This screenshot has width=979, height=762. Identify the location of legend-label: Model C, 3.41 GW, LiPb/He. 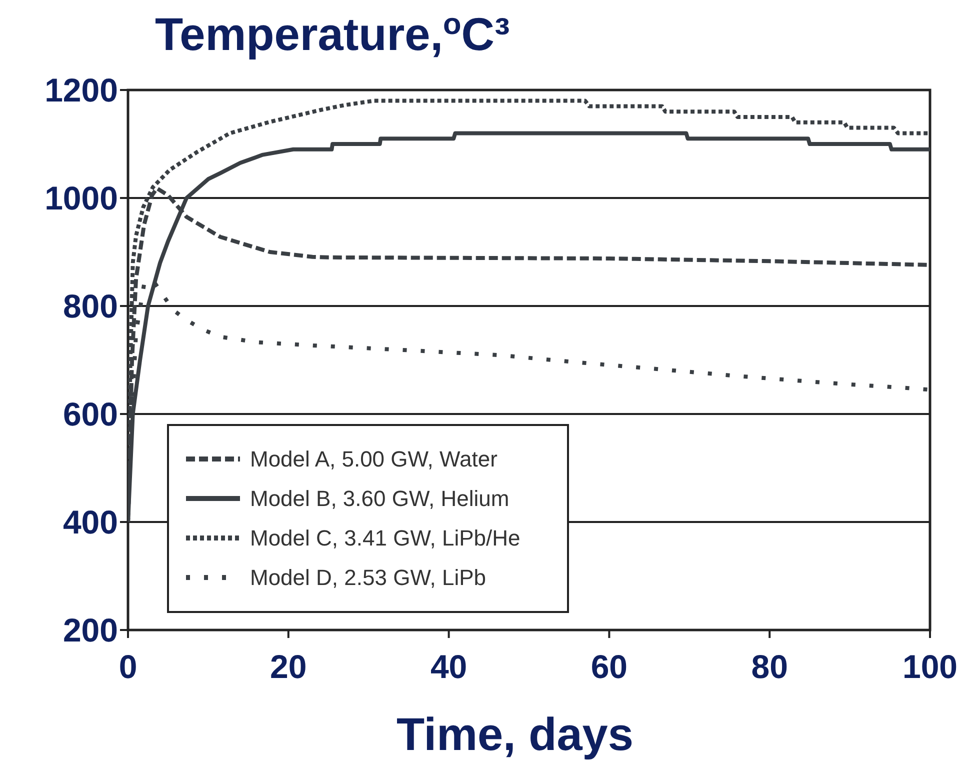
(385, 538).